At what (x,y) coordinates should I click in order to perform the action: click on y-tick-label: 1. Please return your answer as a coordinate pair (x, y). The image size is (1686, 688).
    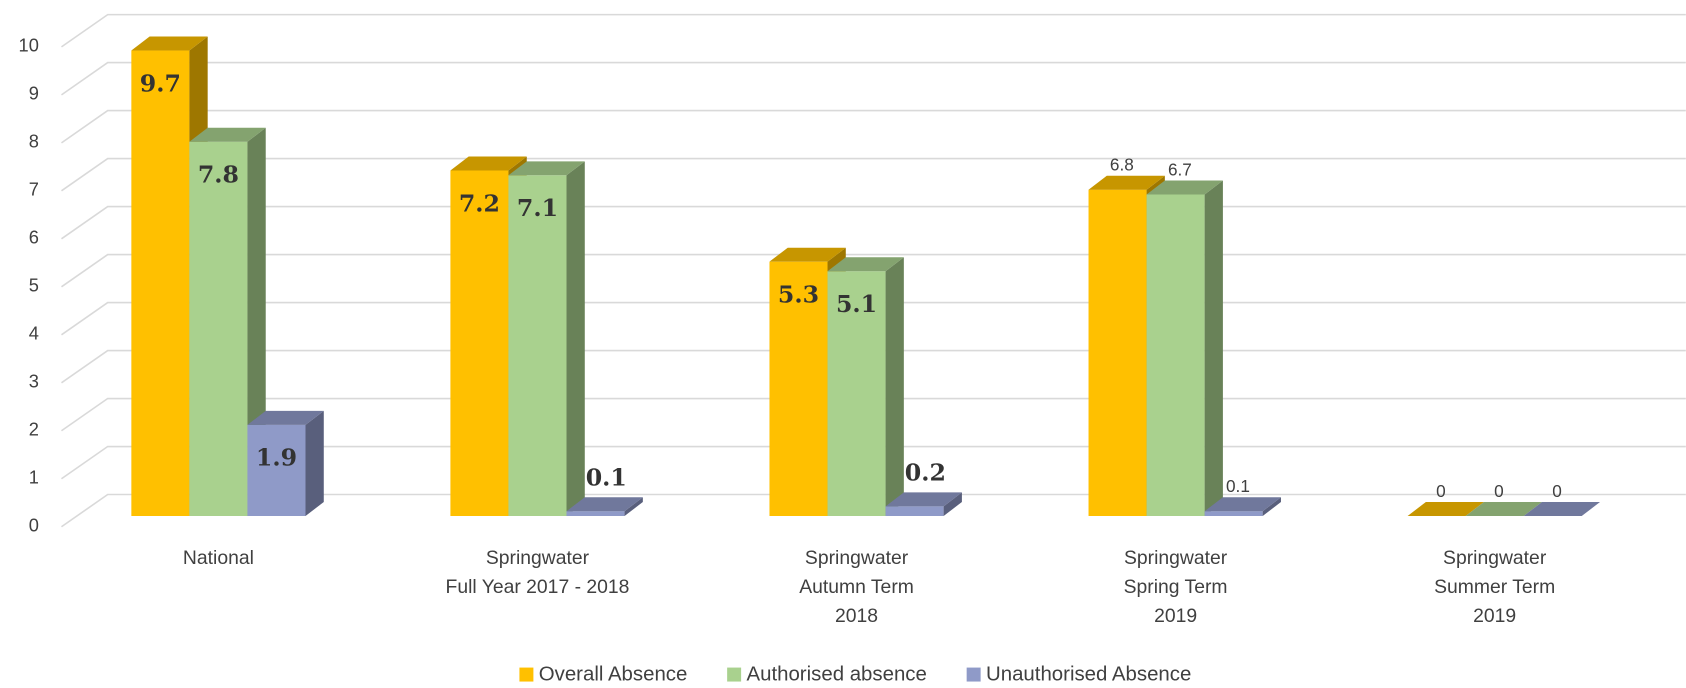
    Looking at the image, I should click on (34, 477).